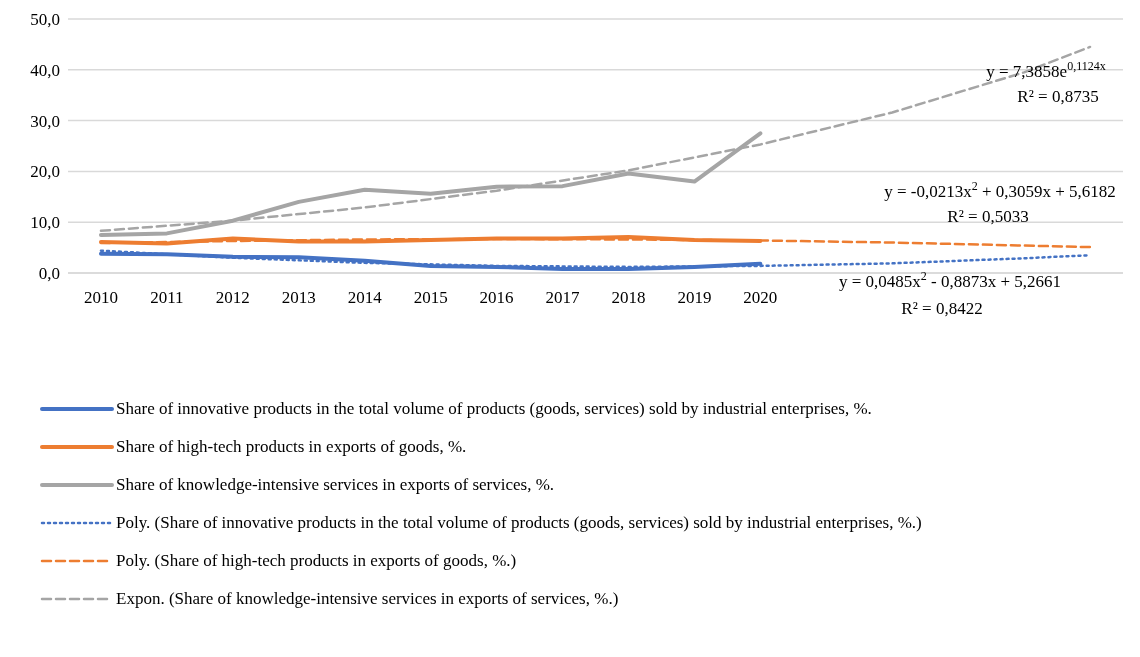 This screenshot has width=1140, height=657. What do you see at coordinates (365, 298) in the screenshot?
I see `x-tick-label: 2014` at bounding box center [365, 298].